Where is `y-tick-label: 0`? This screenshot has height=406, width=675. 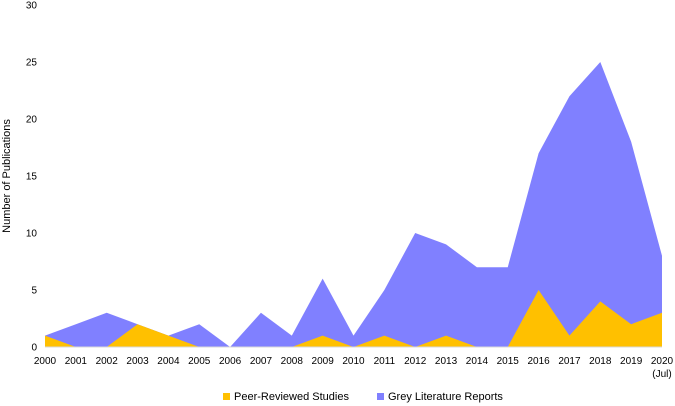
y-tick-label: 0 is located at coordinates (34, 348).